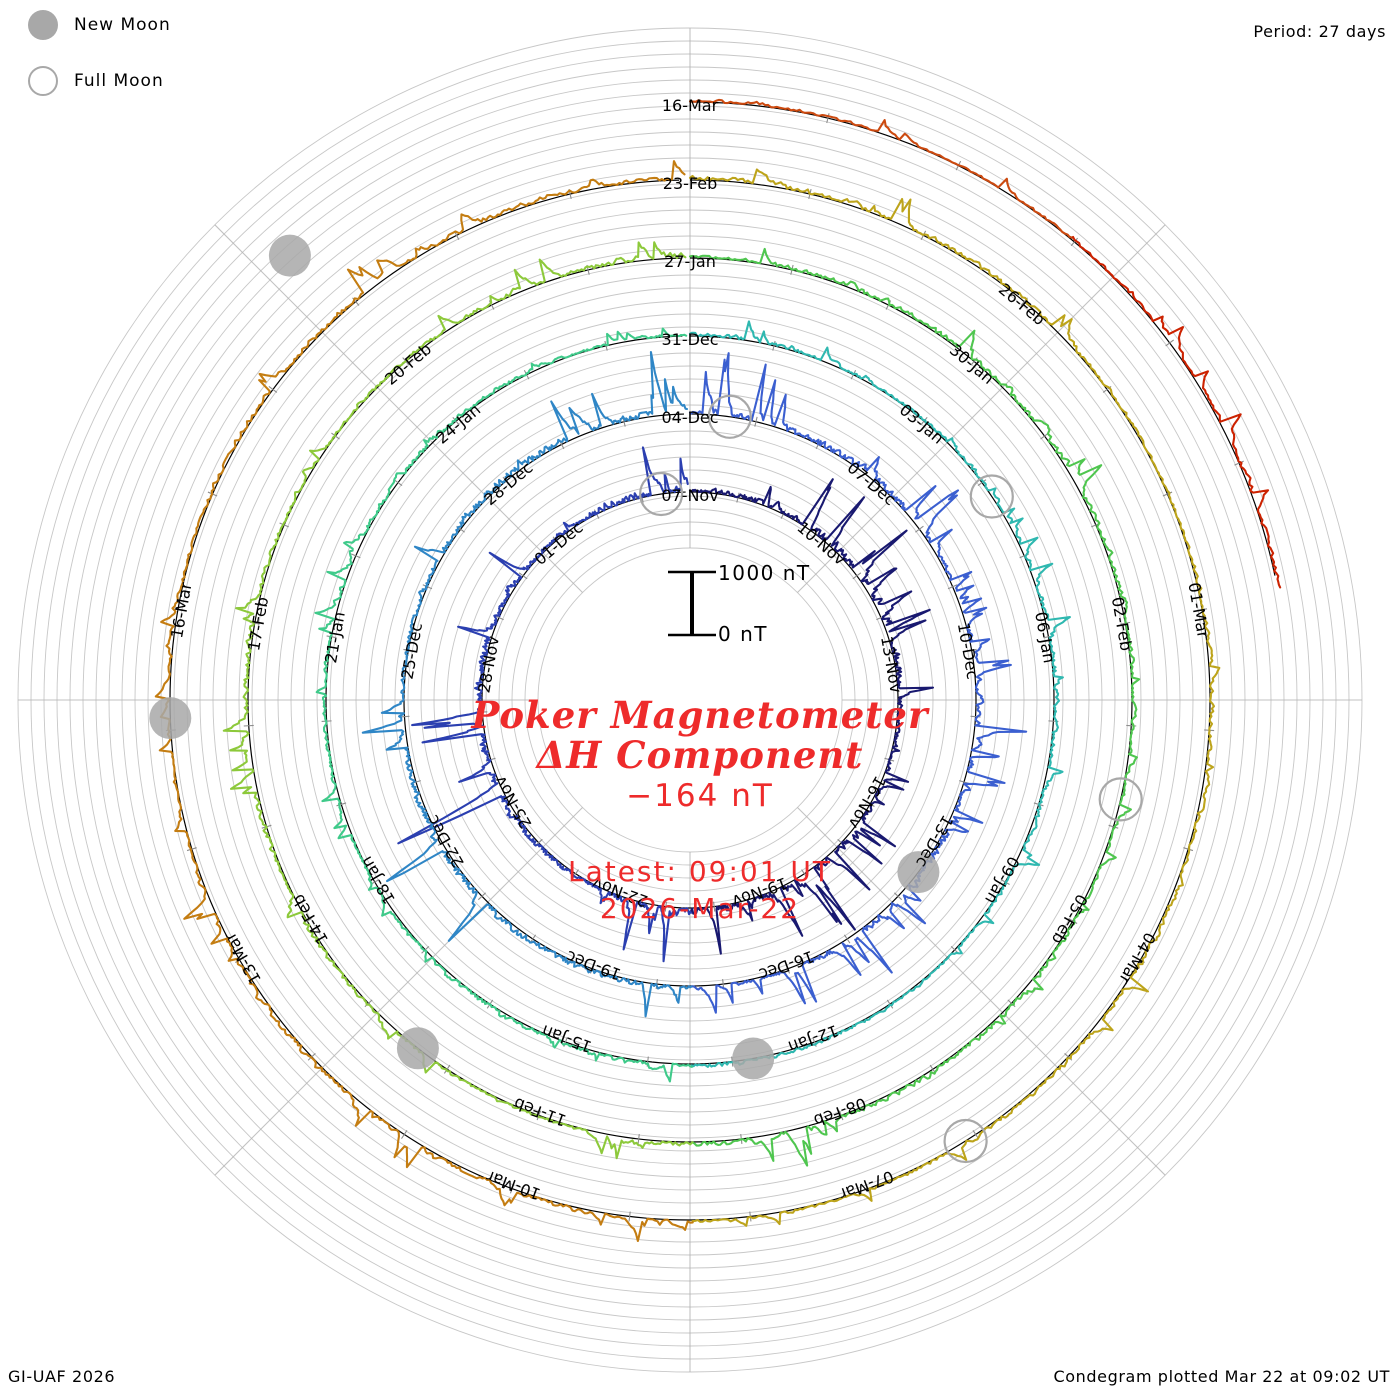  I want to click on scale-top-label: 1000 nT, so click(764, 573).